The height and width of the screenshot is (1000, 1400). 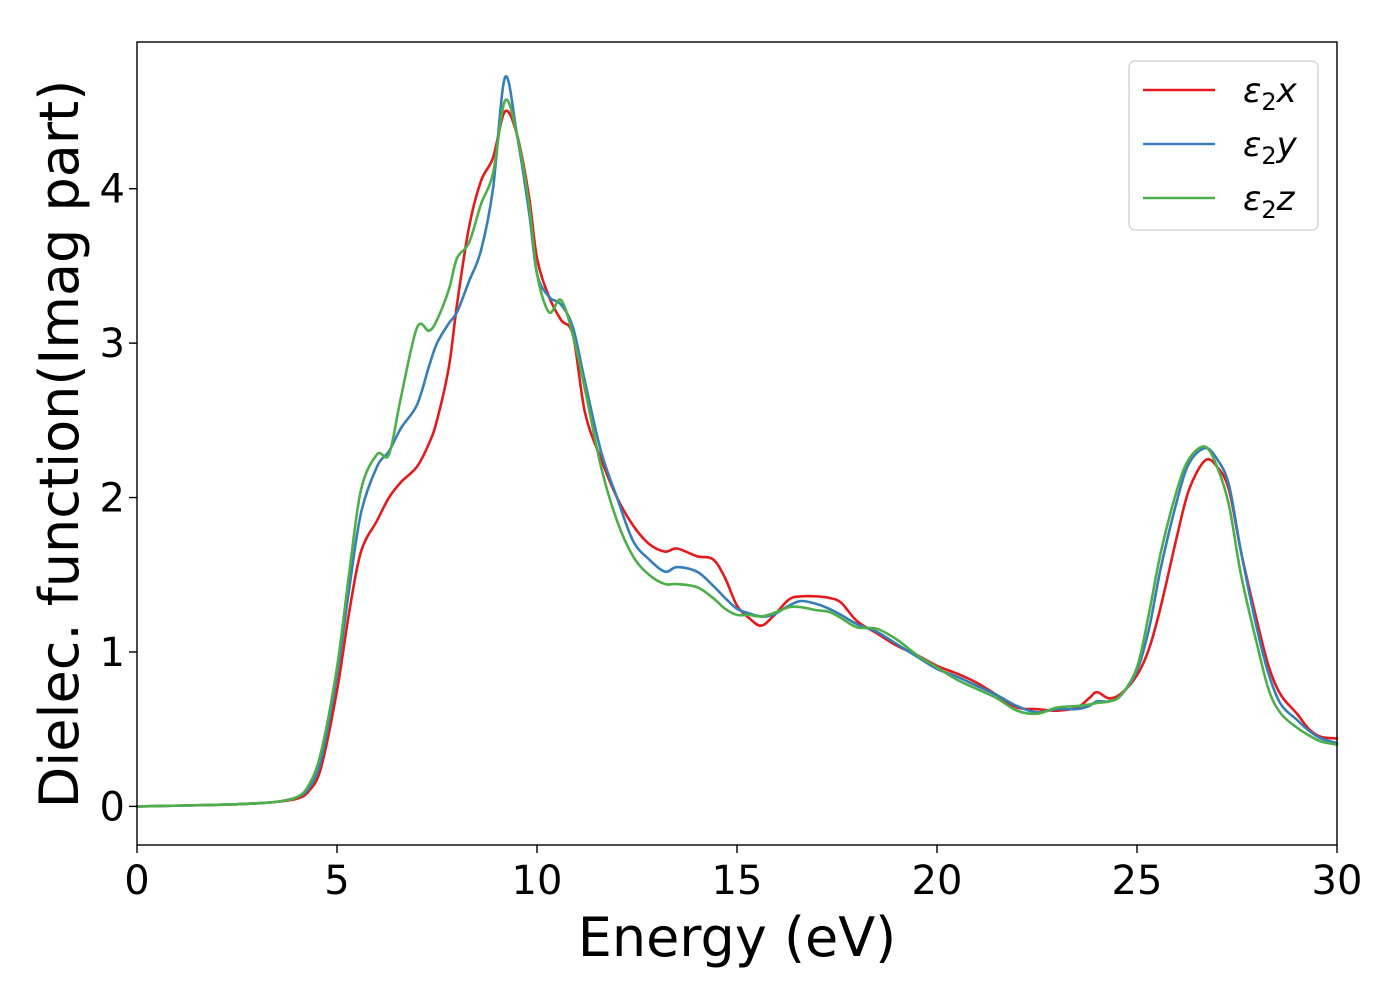 What do you see at coordinates (537, 881) in the screenshot?
I see `x-tick-label: 10` at bounding box center [537, 881].